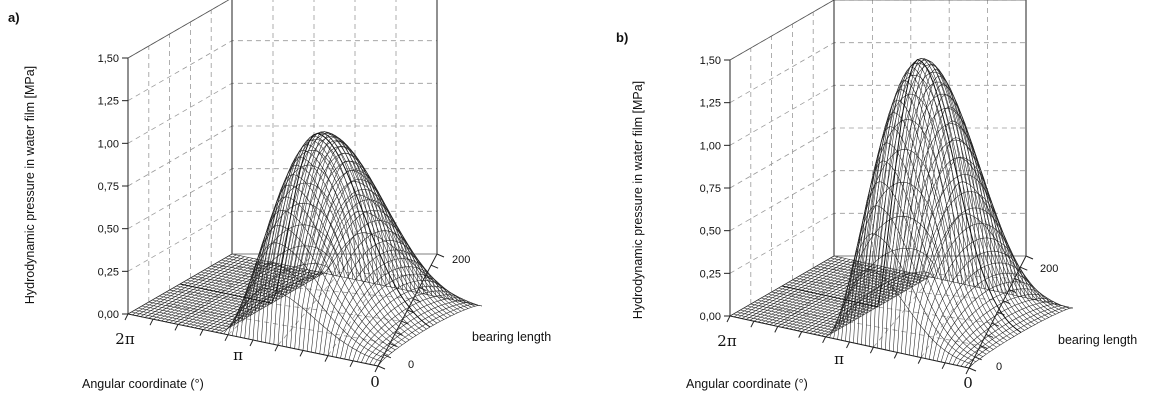  I want to click on chart-a-x-axis-title: Angular coordinate (°), so click(143, 384).